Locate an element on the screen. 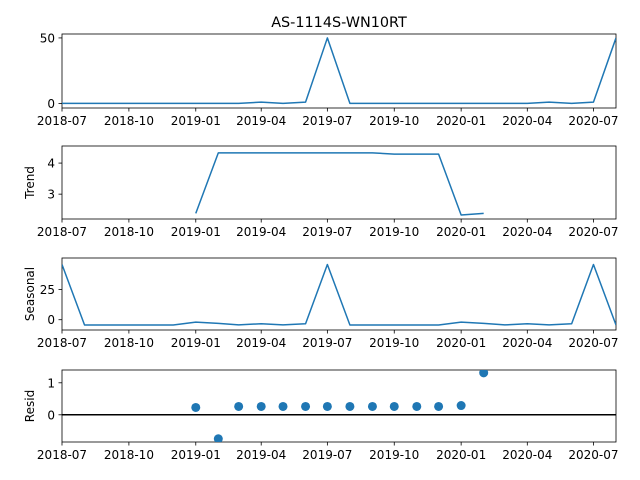 The width and height of the screenshot is (640, 480). trend-series-line is located at coordinates (339, 184).